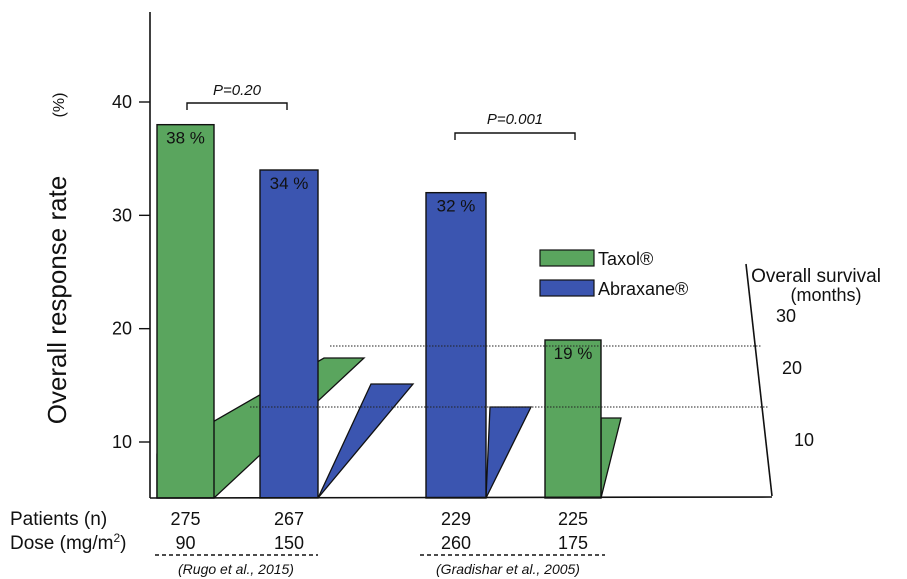 Image resolution: width=907 pixels, height=579 pixels. Describe the element at coordinates (515, 119) in the screenshot. I see `p-value-label-2: P=0.001` at that location.